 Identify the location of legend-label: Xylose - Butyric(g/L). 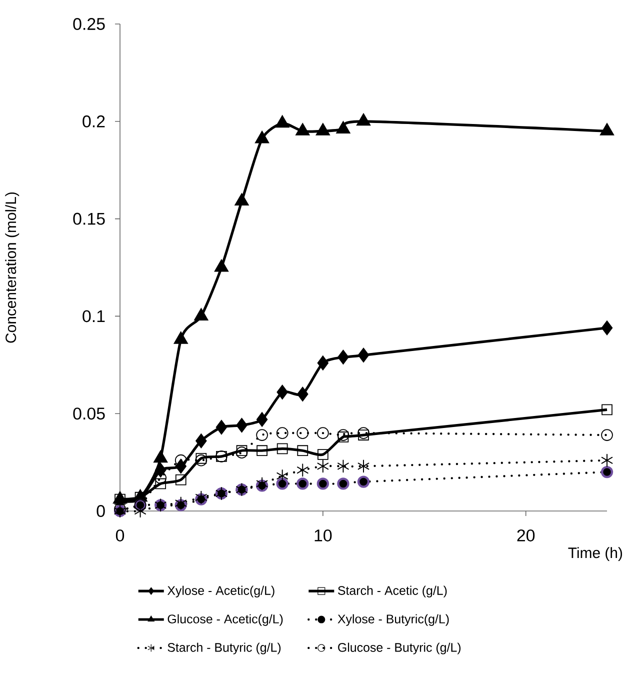
(393, 620).